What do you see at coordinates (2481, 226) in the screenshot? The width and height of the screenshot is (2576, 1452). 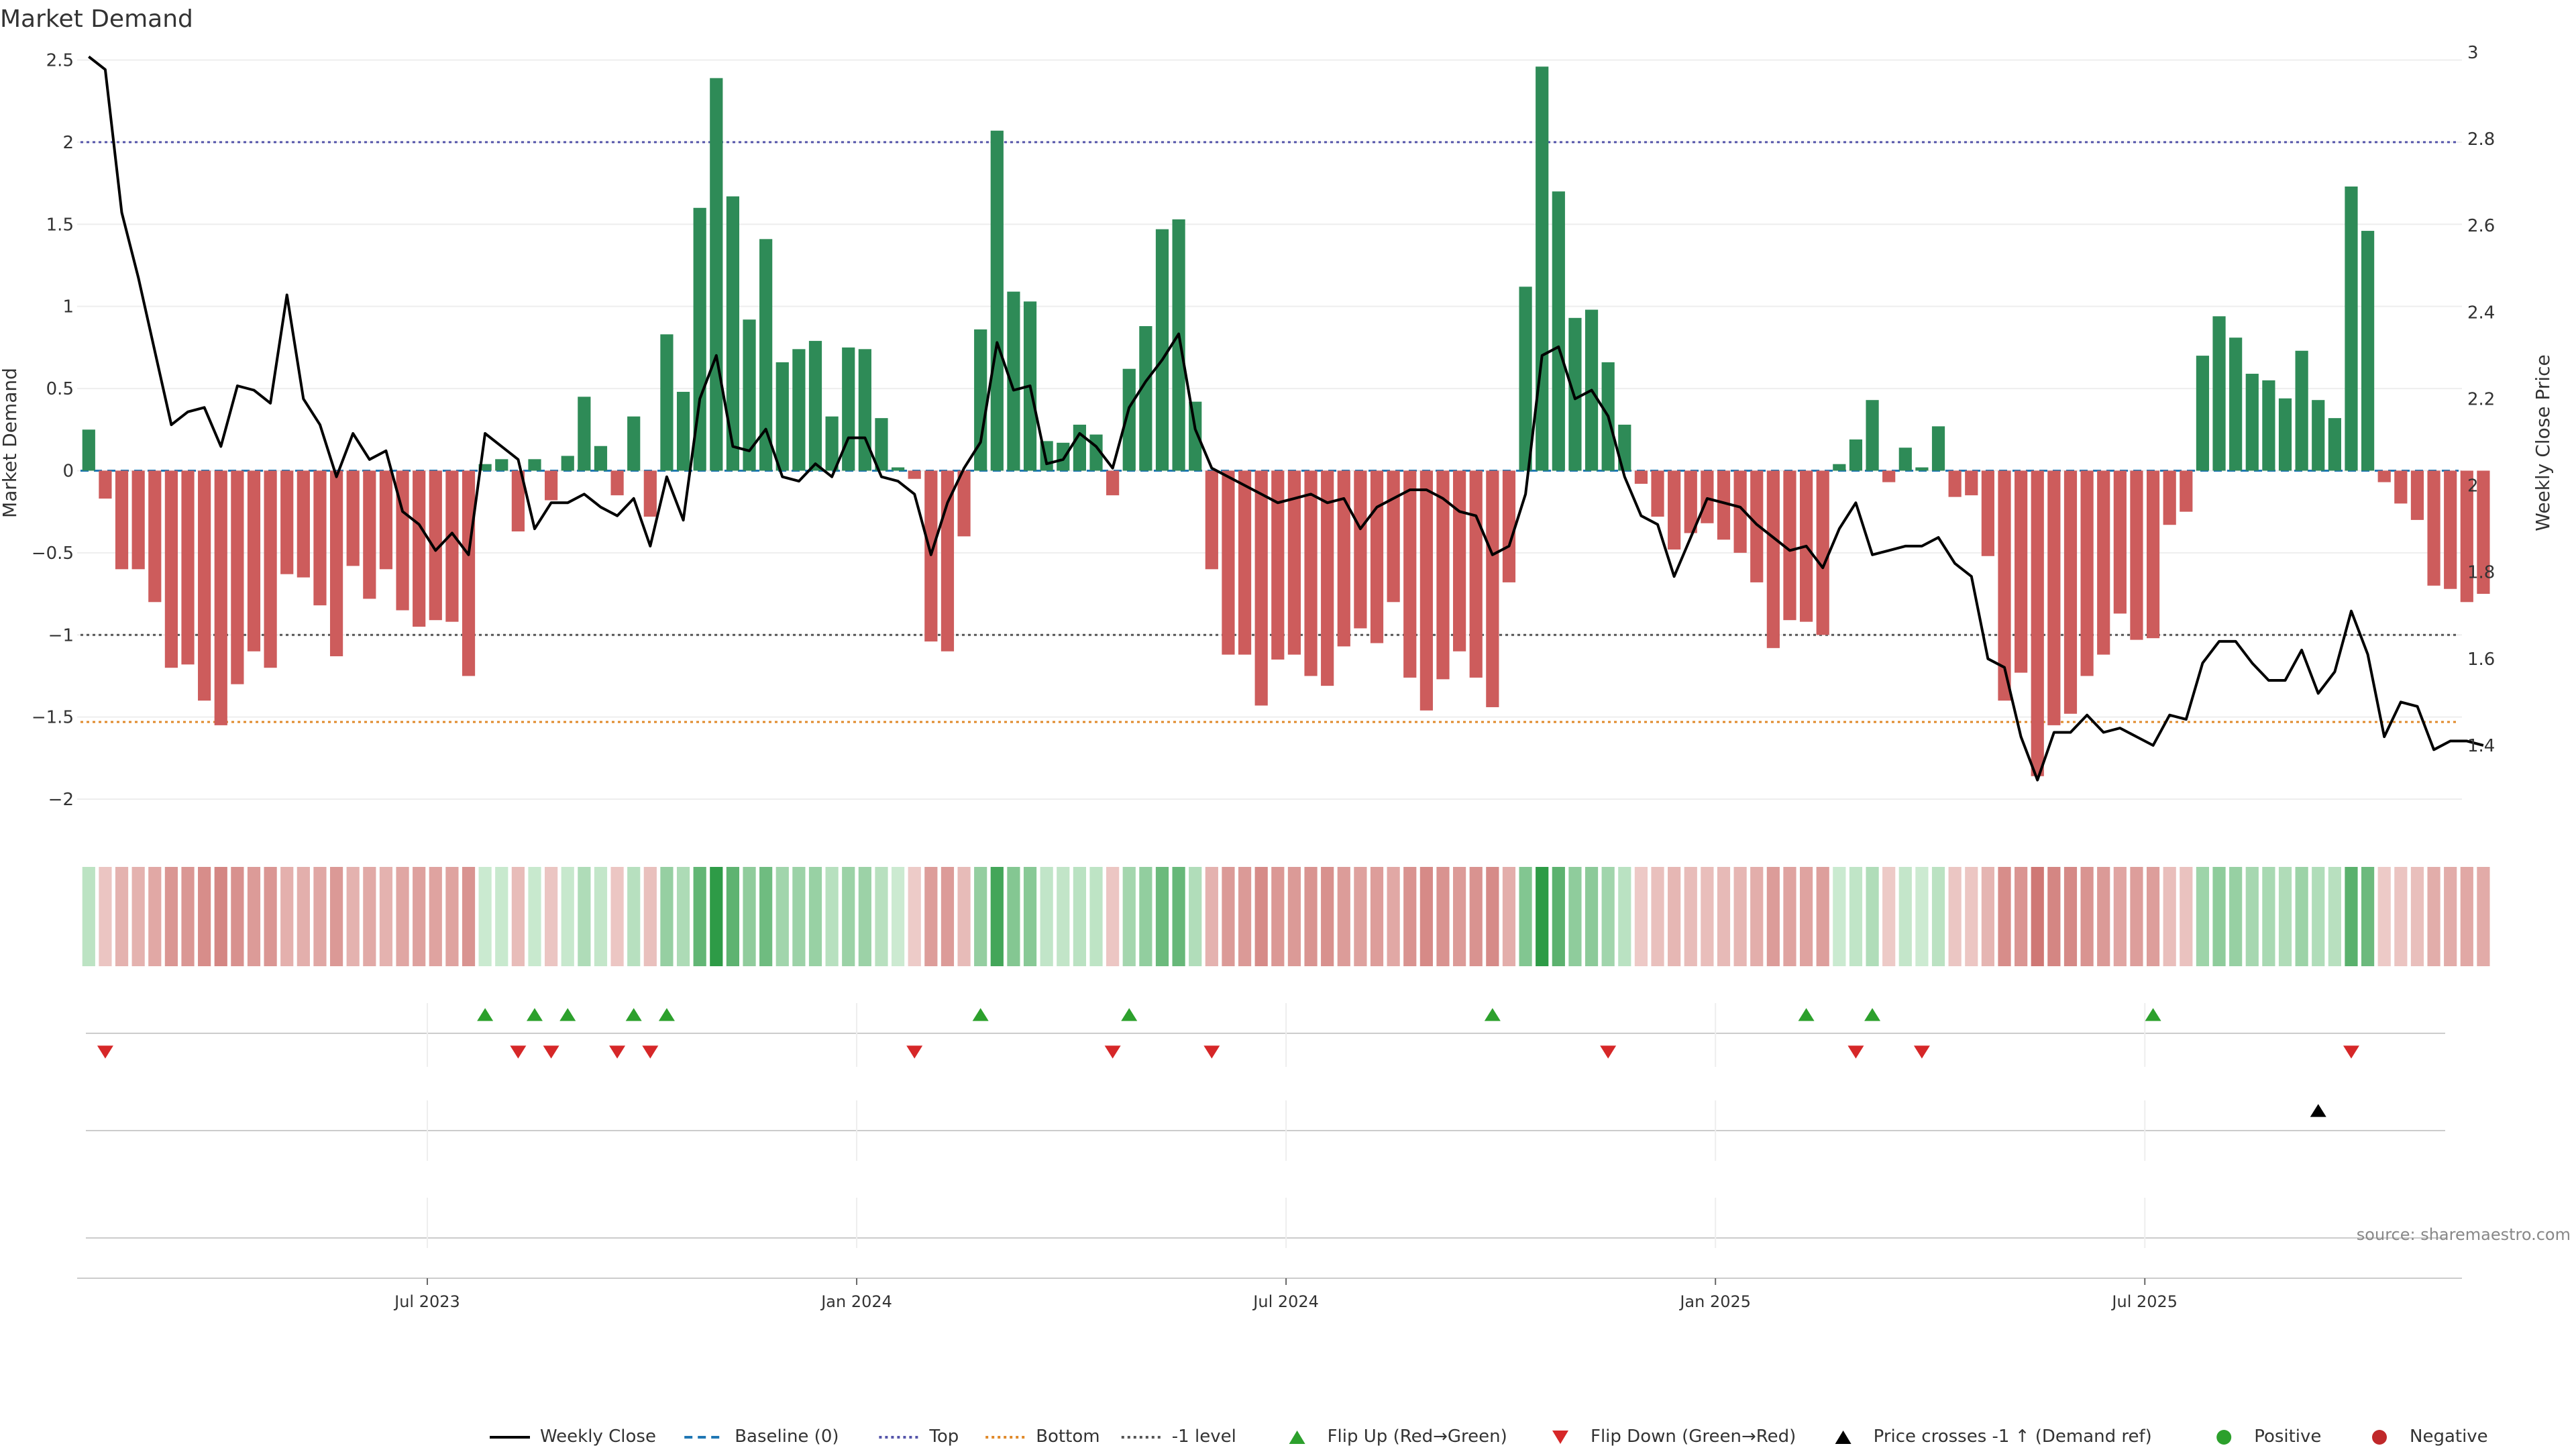 I see `y2-tick-label: 2.6` at bounding box center [2481, 226].